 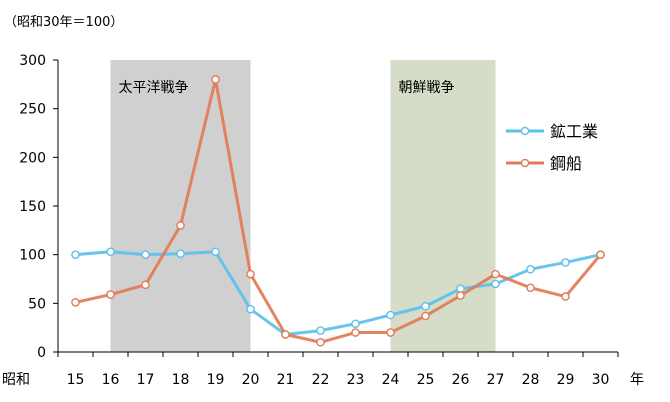 I want to click on x-tick-label-23: 23, so click(x=356, y=380).